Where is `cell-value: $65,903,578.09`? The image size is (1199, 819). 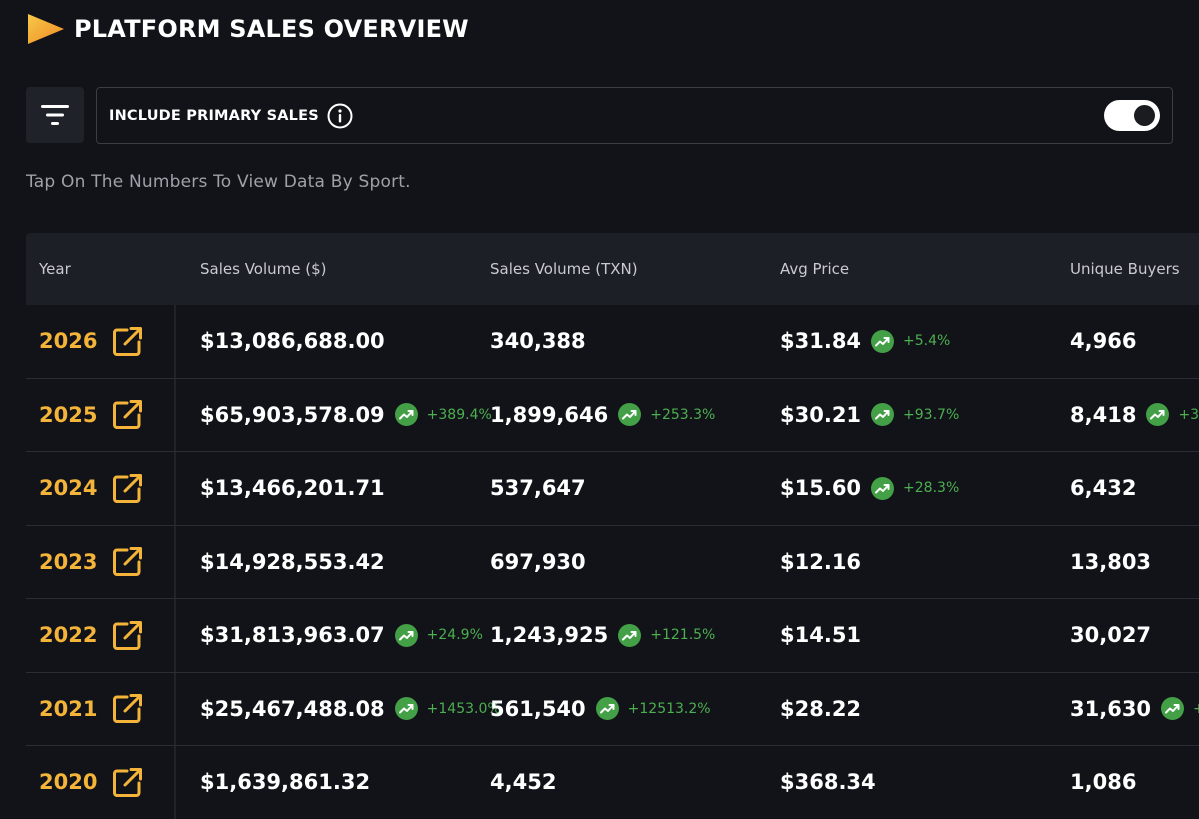
cell-value: $65,903,578.09 is located at coordinates (292, 414).